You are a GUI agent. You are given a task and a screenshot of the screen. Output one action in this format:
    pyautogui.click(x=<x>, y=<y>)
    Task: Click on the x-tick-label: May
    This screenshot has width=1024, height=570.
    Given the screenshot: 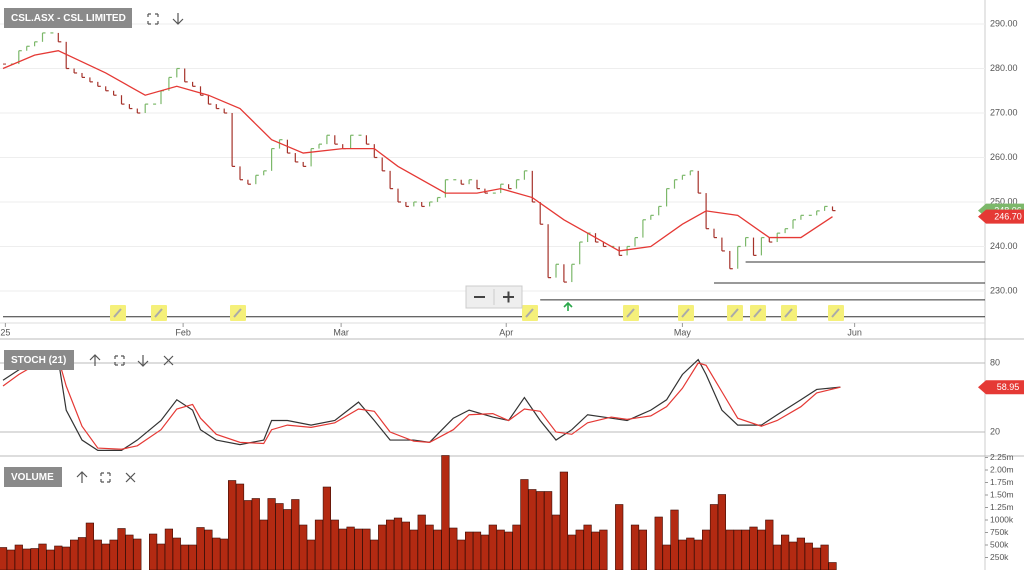 What is the action you would take?
    pyautogui.click(x=683, y=332)
    